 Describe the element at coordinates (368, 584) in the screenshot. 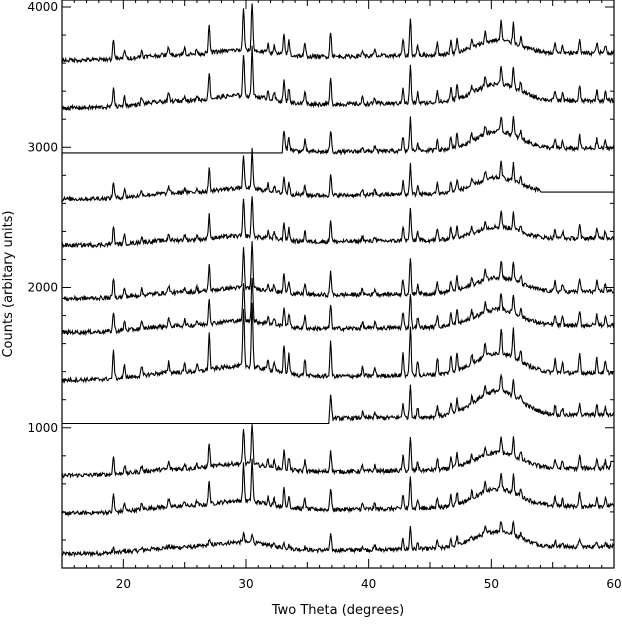

I see `x-tick-label: 40` at that location.